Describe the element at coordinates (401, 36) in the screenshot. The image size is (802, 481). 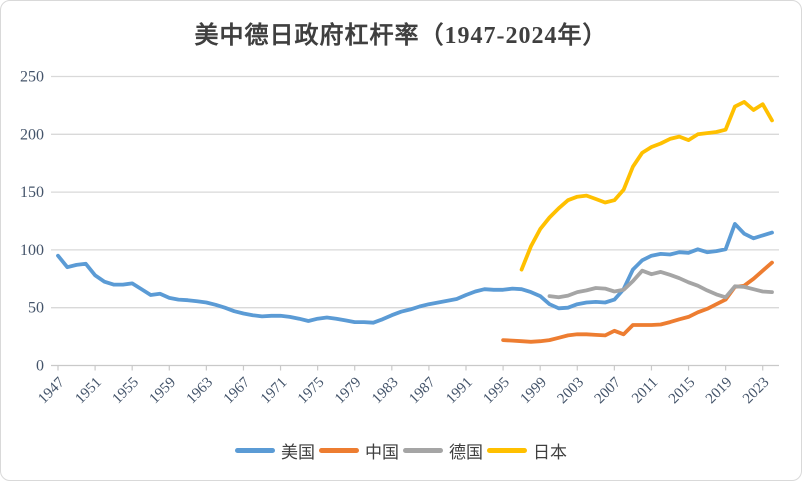
I see `chart-title: 美中德日政府杠杆率（1947-2024年）` at that location.